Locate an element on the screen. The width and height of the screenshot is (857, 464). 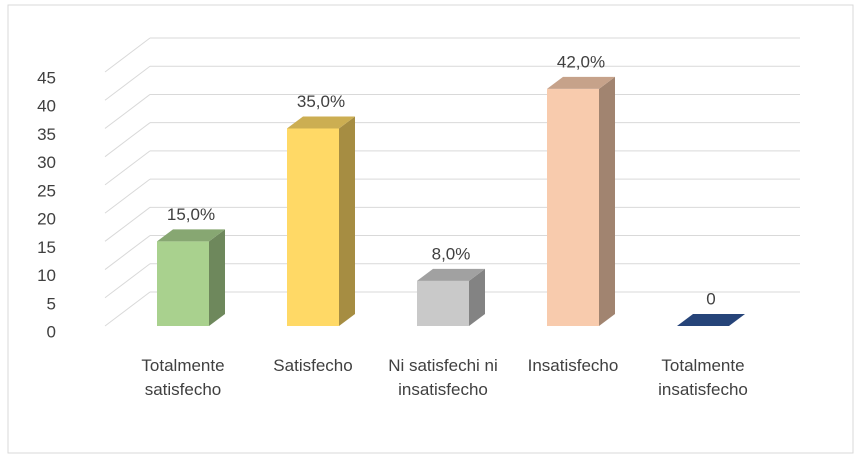
y-tick-label: 0 is located at coordinates (51, 331).